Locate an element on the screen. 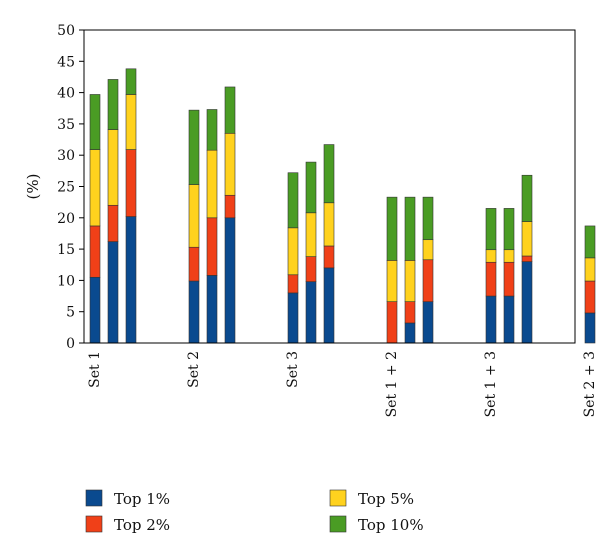 The height and width of the screenshot is (560, 600). y-axis-label-group: (%) is located at coordinates (33, 187).